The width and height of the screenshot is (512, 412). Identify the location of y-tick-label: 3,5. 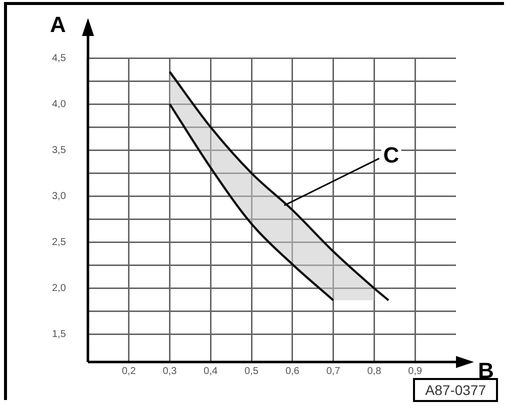
(59, 150).